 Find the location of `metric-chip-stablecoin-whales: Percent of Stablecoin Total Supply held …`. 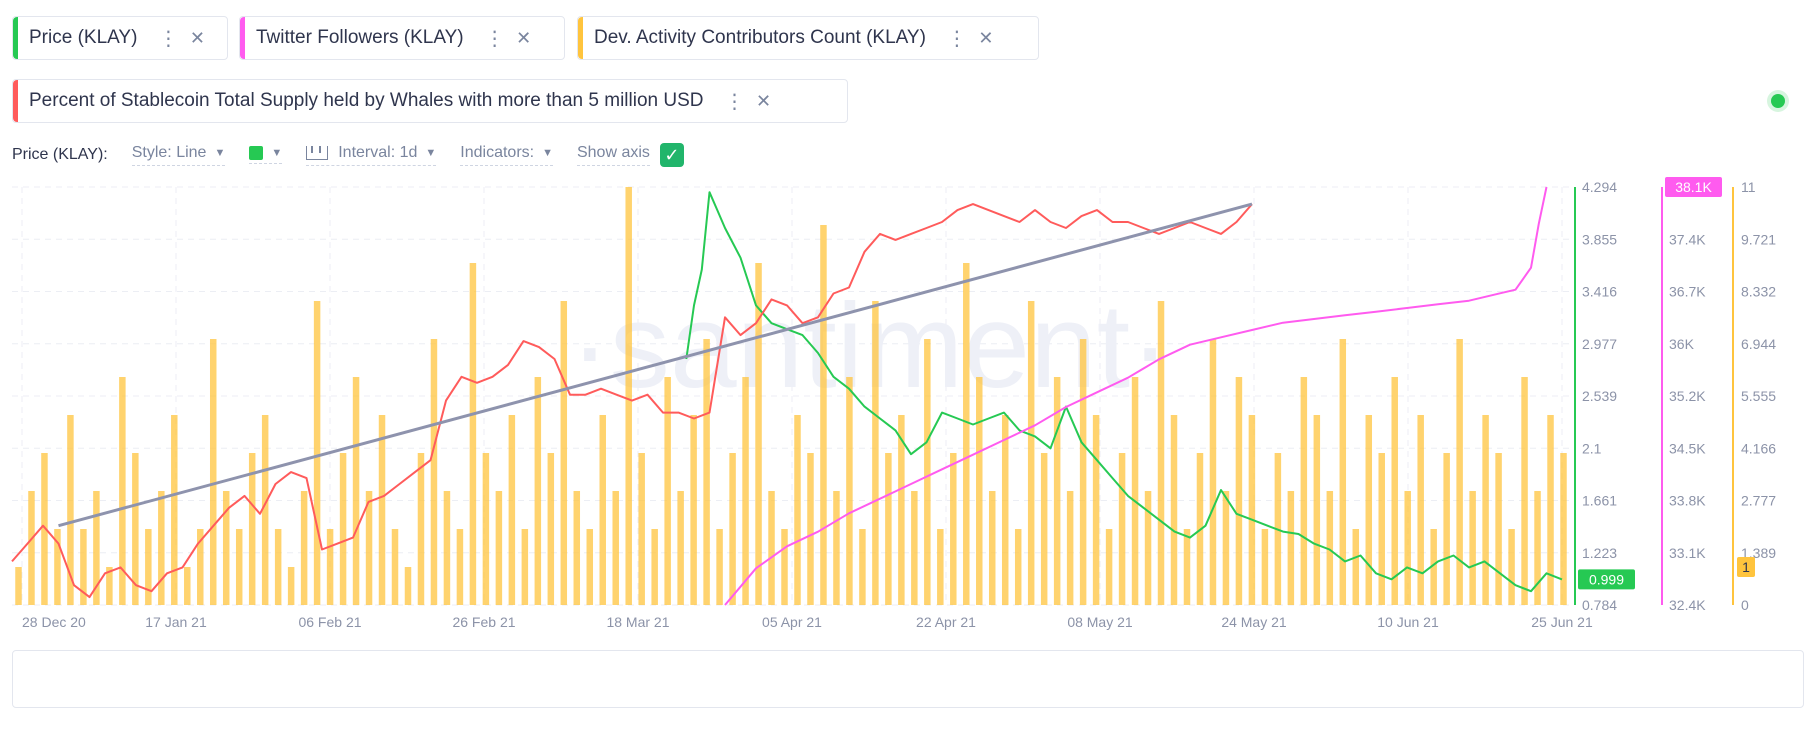

metric-chip-stablecoin-whales: Percent of Stablecoin Total Supply held … is located at coordinates (430, 101).